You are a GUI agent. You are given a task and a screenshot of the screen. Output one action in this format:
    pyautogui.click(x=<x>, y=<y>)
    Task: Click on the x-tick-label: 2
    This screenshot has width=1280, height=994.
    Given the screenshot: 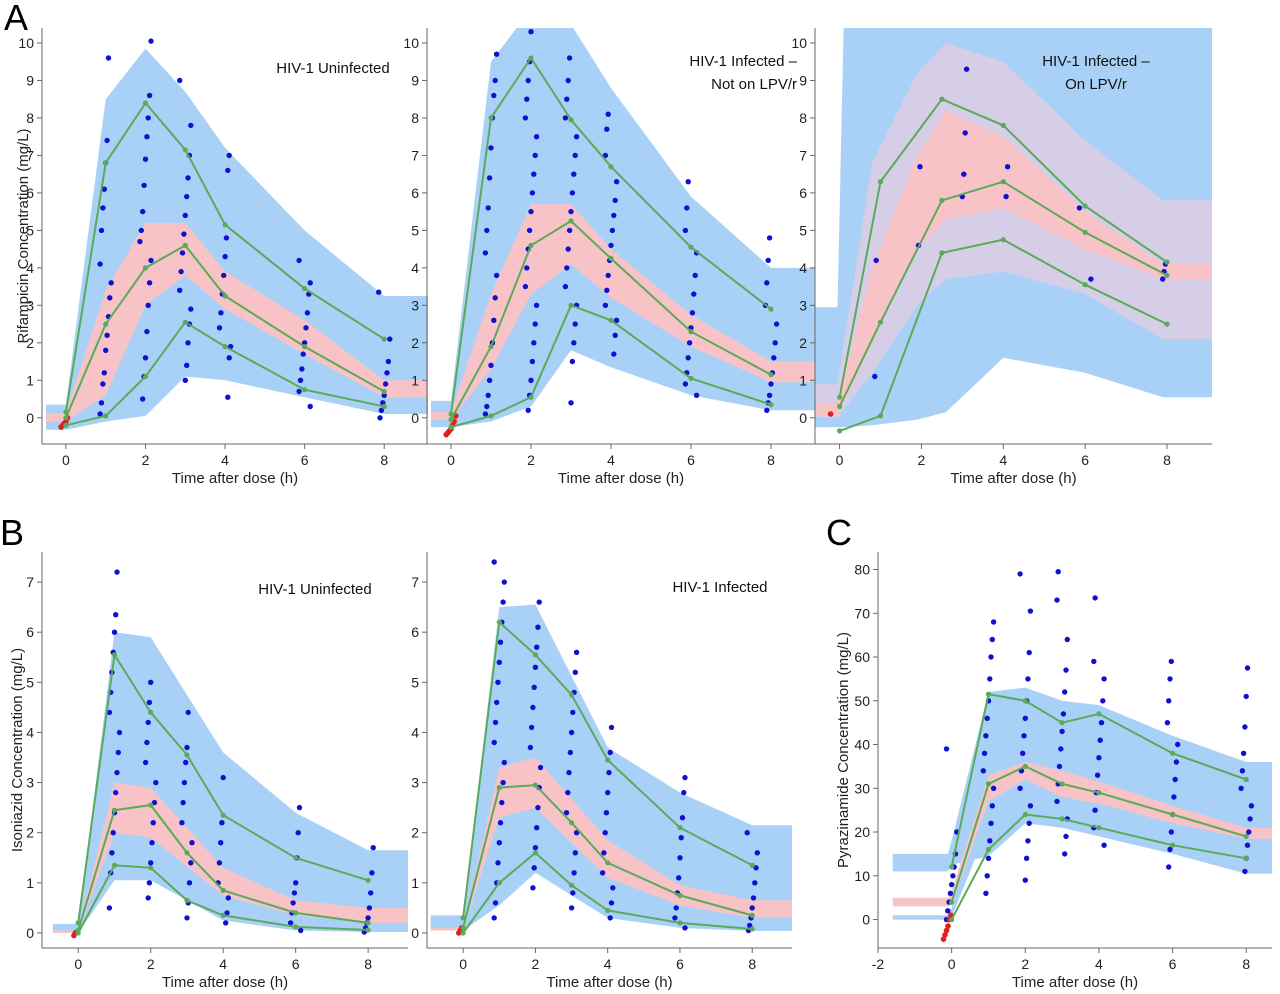 What is the action you would take?
    pyautogui.click(x=536, y=964)
    